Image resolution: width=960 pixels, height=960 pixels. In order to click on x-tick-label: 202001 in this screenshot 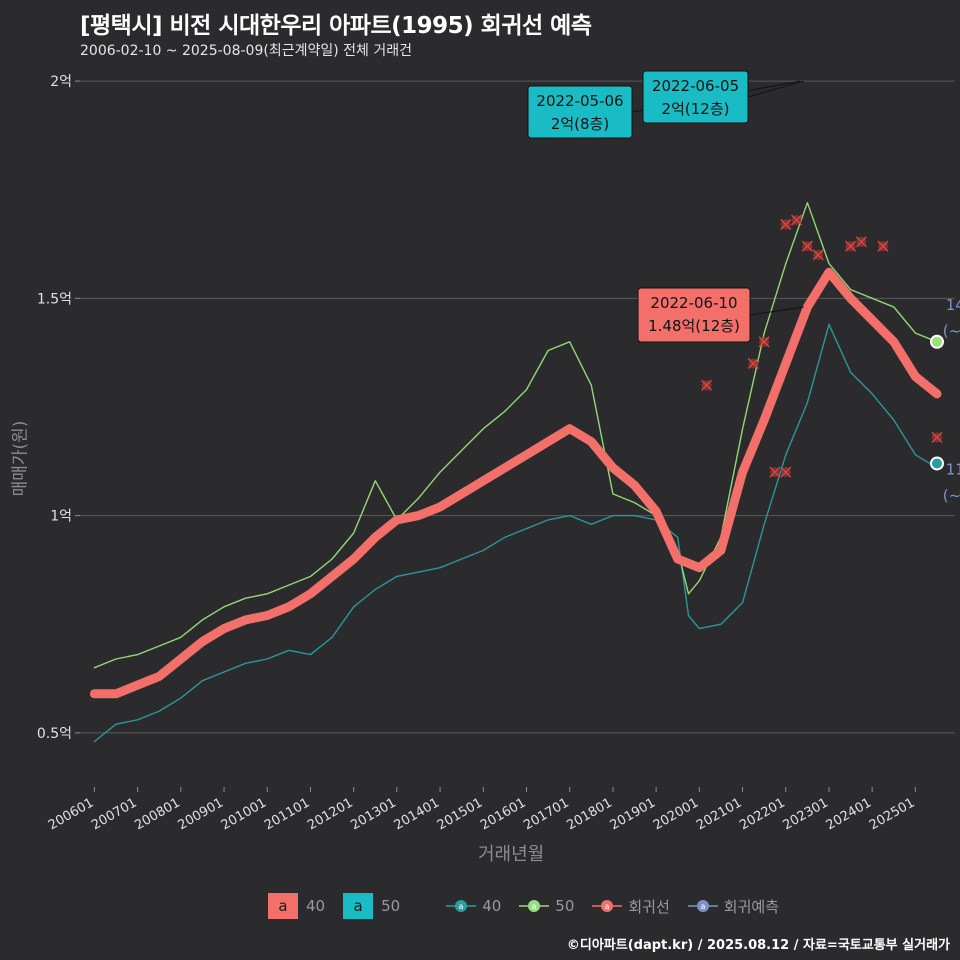, I will do `click(676, 814)`.